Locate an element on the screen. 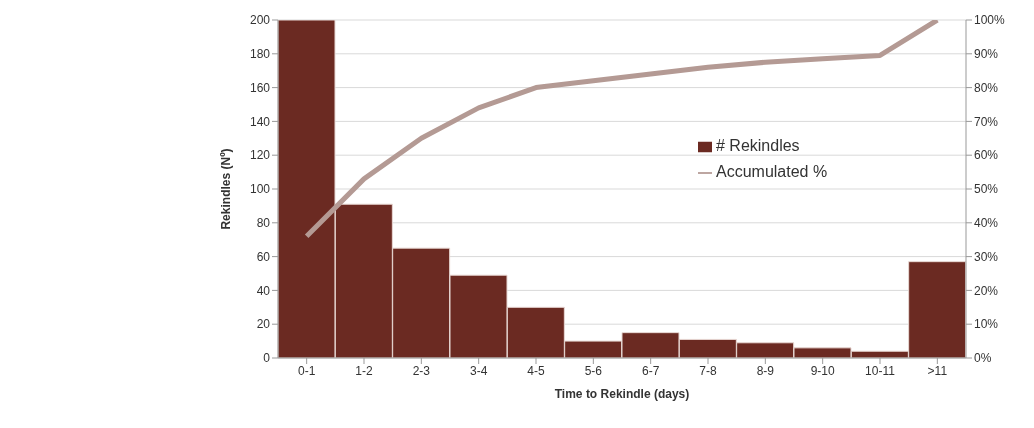  y2-tick-label: 10% is located at coordinates (986, 324).